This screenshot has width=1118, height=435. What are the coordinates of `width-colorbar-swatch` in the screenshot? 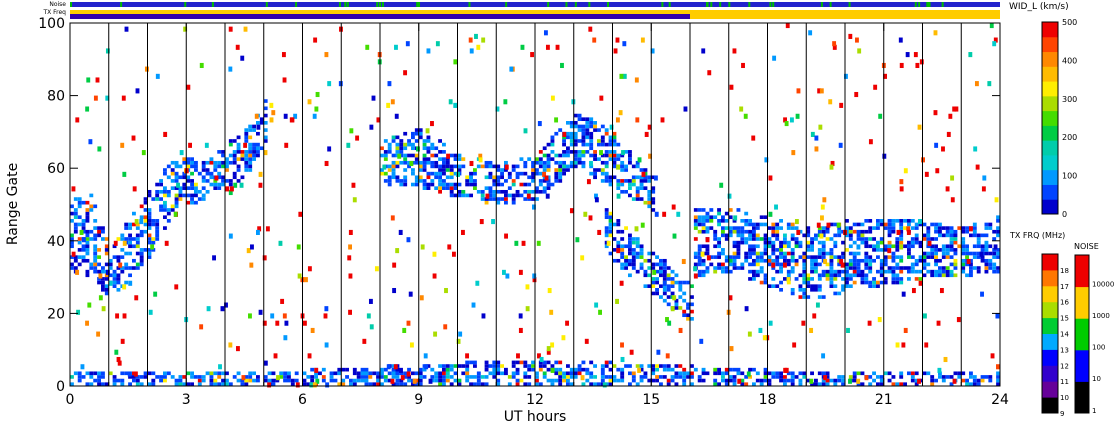 It's located at (1050, 89).